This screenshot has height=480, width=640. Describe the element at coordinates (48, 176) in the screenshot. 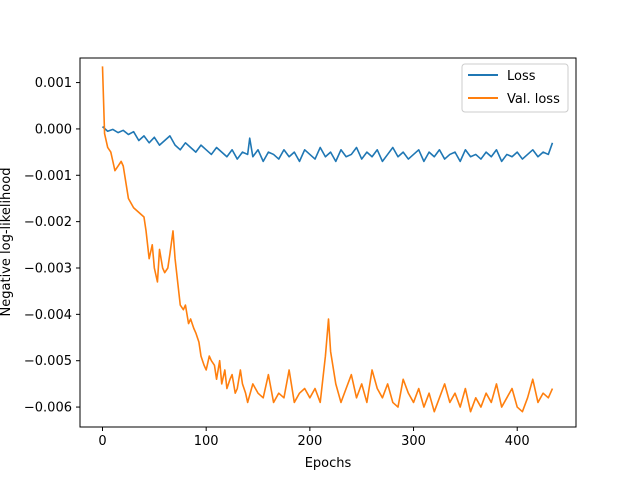

I see `y-tick-label: −0.001` at that location.